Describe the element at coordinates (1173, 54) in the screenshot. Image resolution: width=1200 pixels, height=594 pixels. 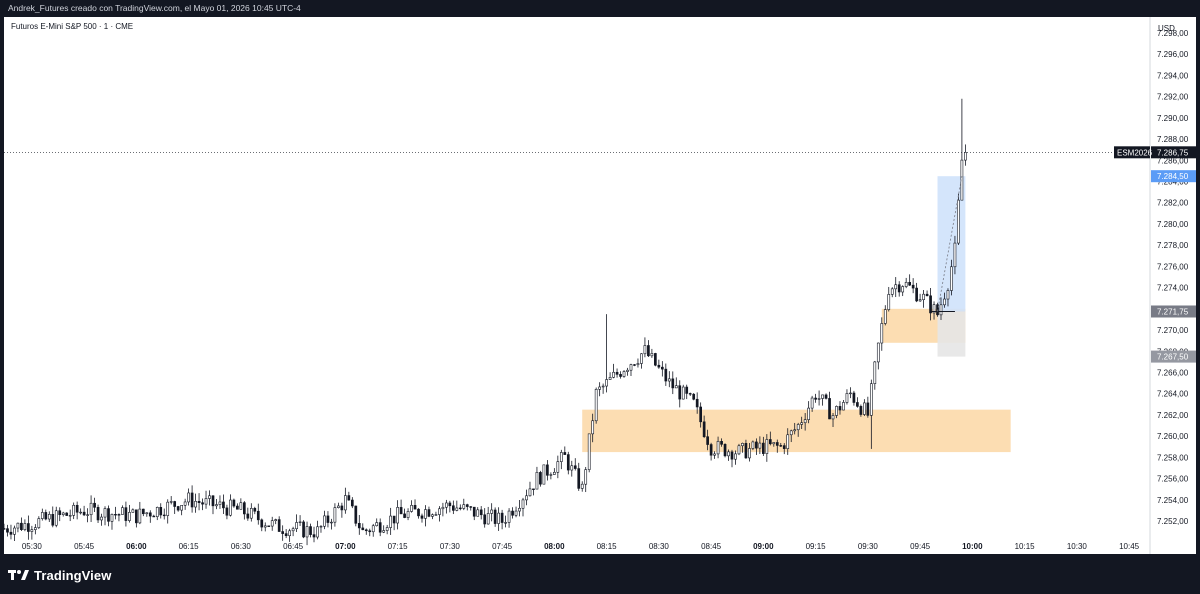
I see `price-tick-label: 7.296,00` at that location.